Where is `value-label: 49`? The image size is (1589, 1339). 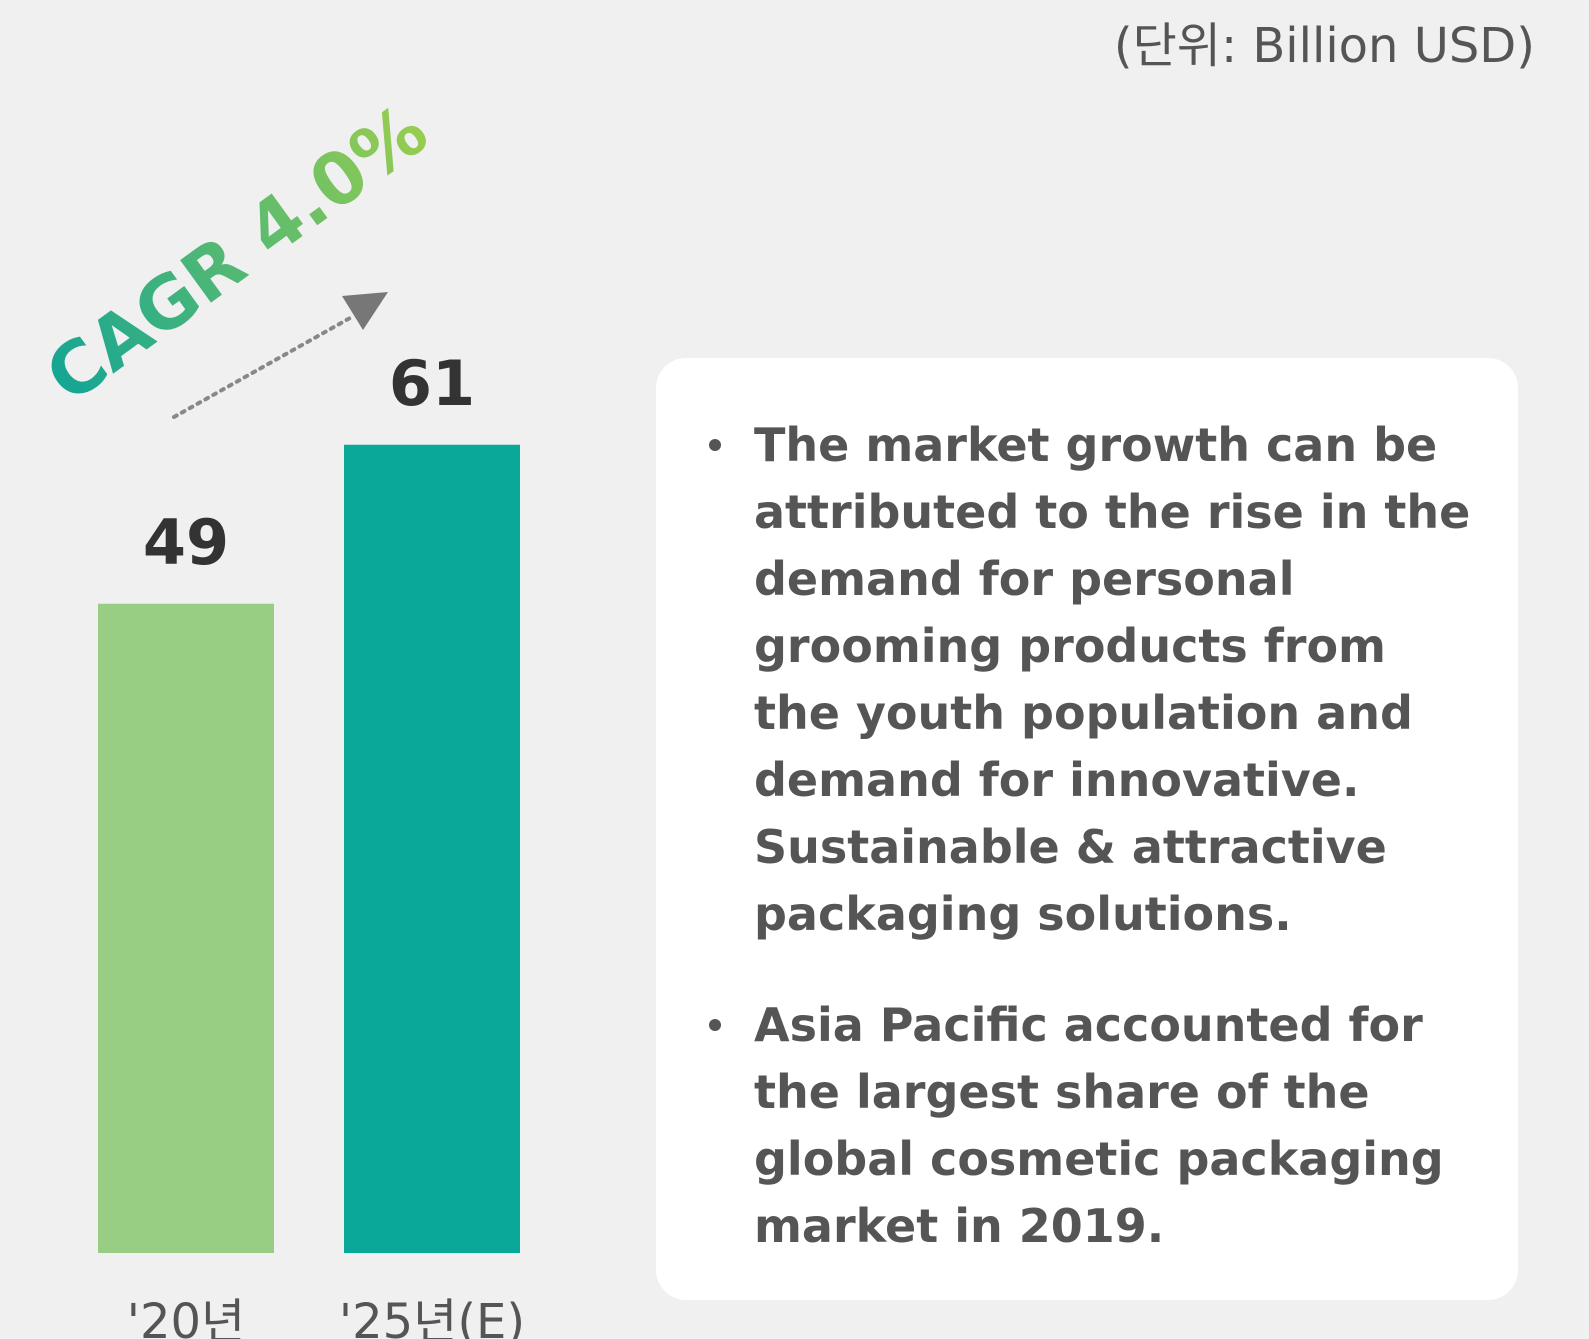 value-label: 49 is located at coordinates (186, 542).